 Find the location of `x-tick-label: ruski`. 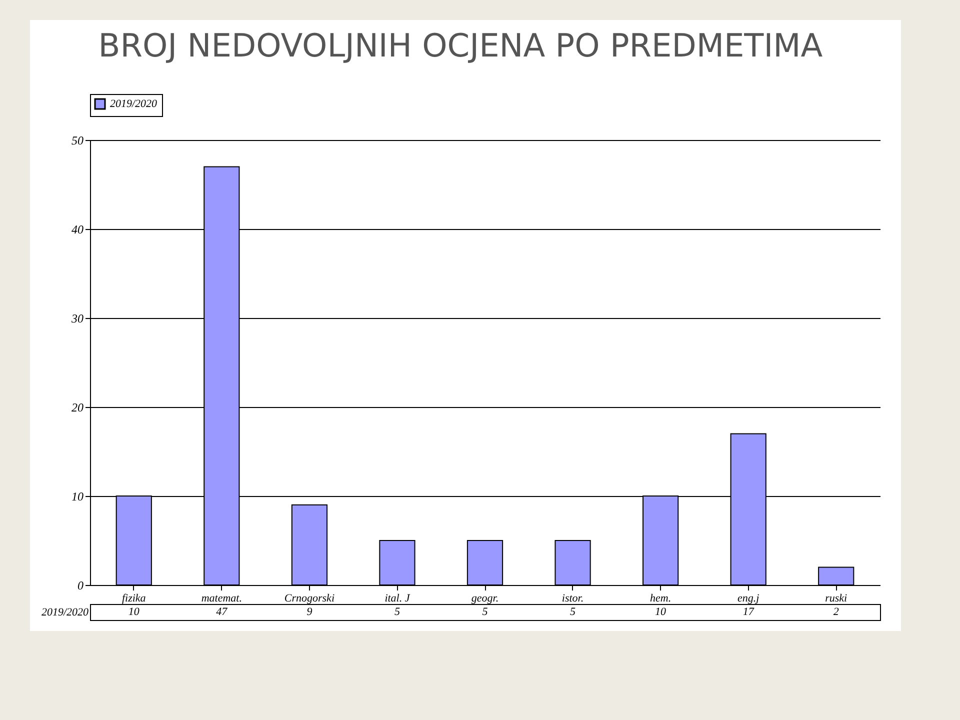

x-tick-label: ruski is located at coordinates (836, 598).